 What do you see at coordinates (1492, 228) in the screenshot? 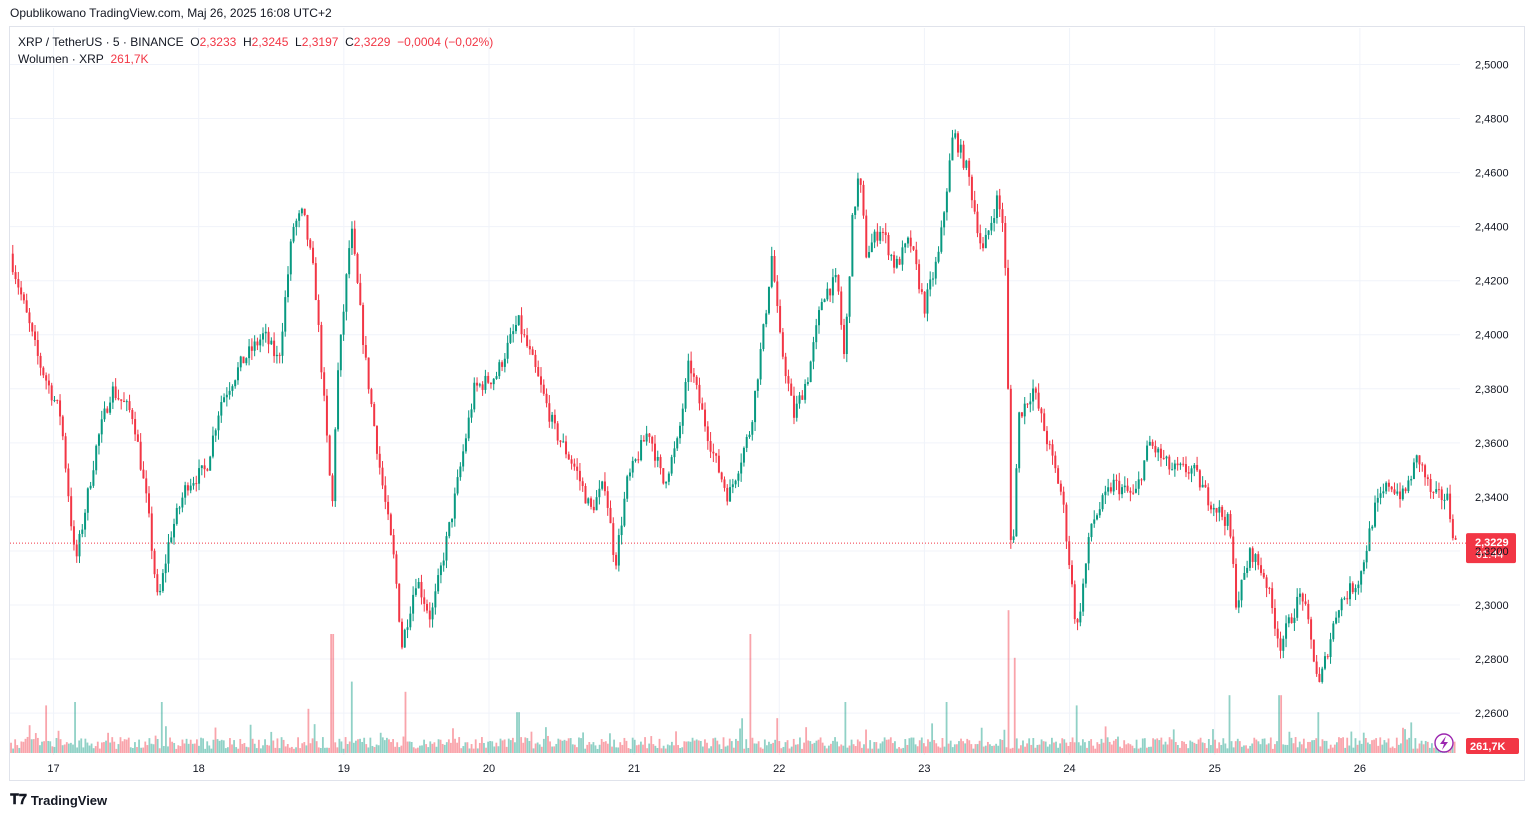
I see `price-tick-label: 2,4400` at bounding box center [1492, 228].